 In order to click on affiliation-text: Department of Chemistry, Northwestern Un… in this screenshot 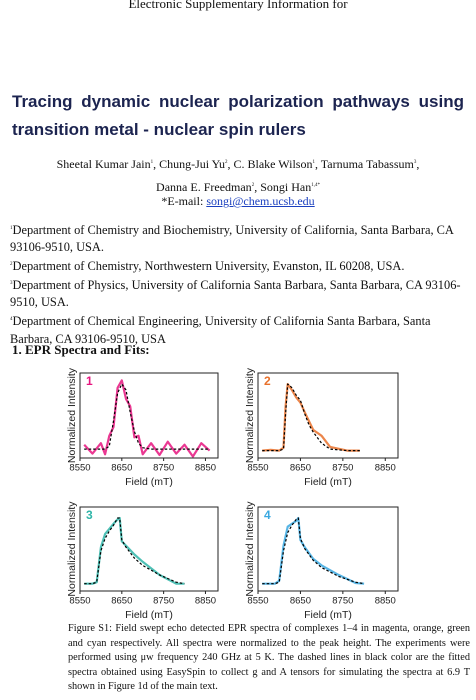, I will do `click(208, 266)`.